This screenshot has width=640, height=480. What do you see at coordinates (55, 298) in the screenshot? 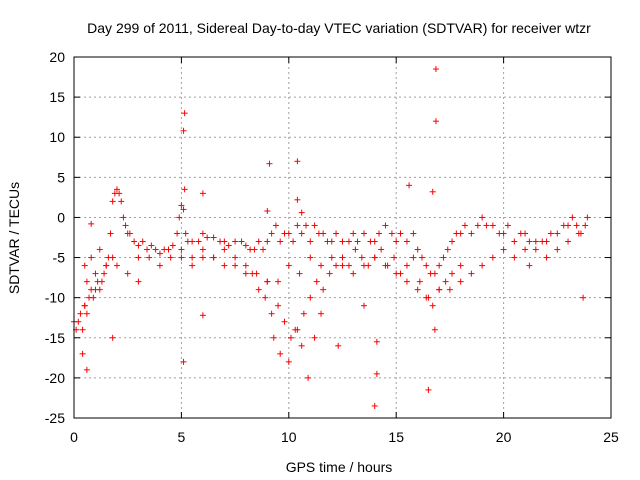
I see `y-tick-label: -10` at bounding box center [55, 298].